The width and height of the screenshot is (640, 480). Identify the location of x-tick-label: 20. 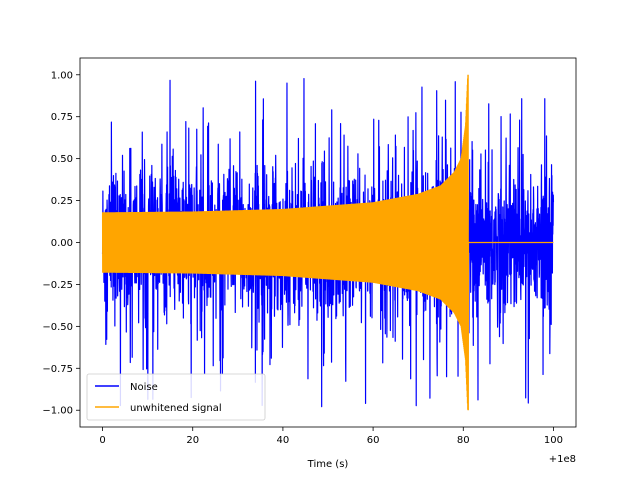
(192, 440).